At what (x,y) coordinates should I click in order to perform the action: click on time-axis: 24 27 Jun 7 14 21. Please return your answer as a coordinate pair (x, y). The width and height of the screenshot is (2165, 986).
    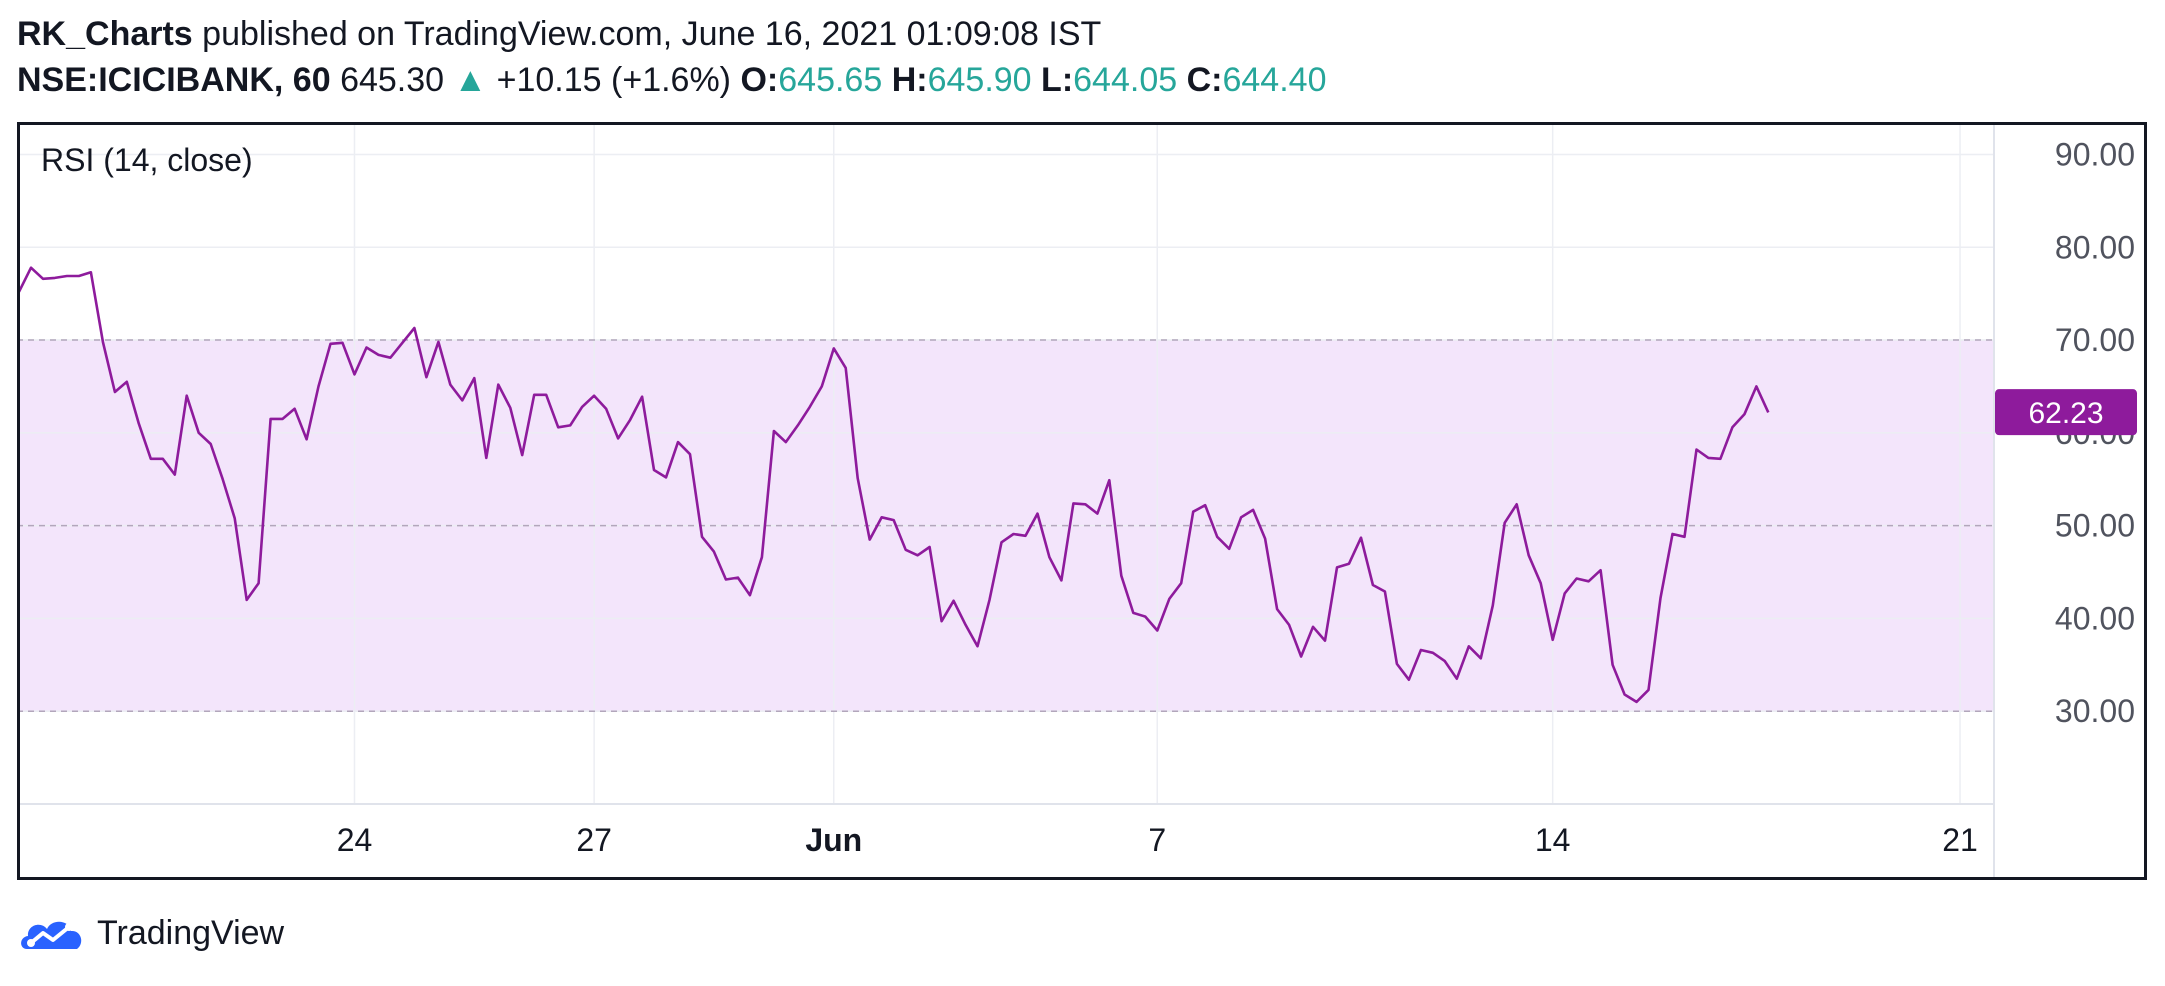
    Looking at the image, I should click on (1157, 840).